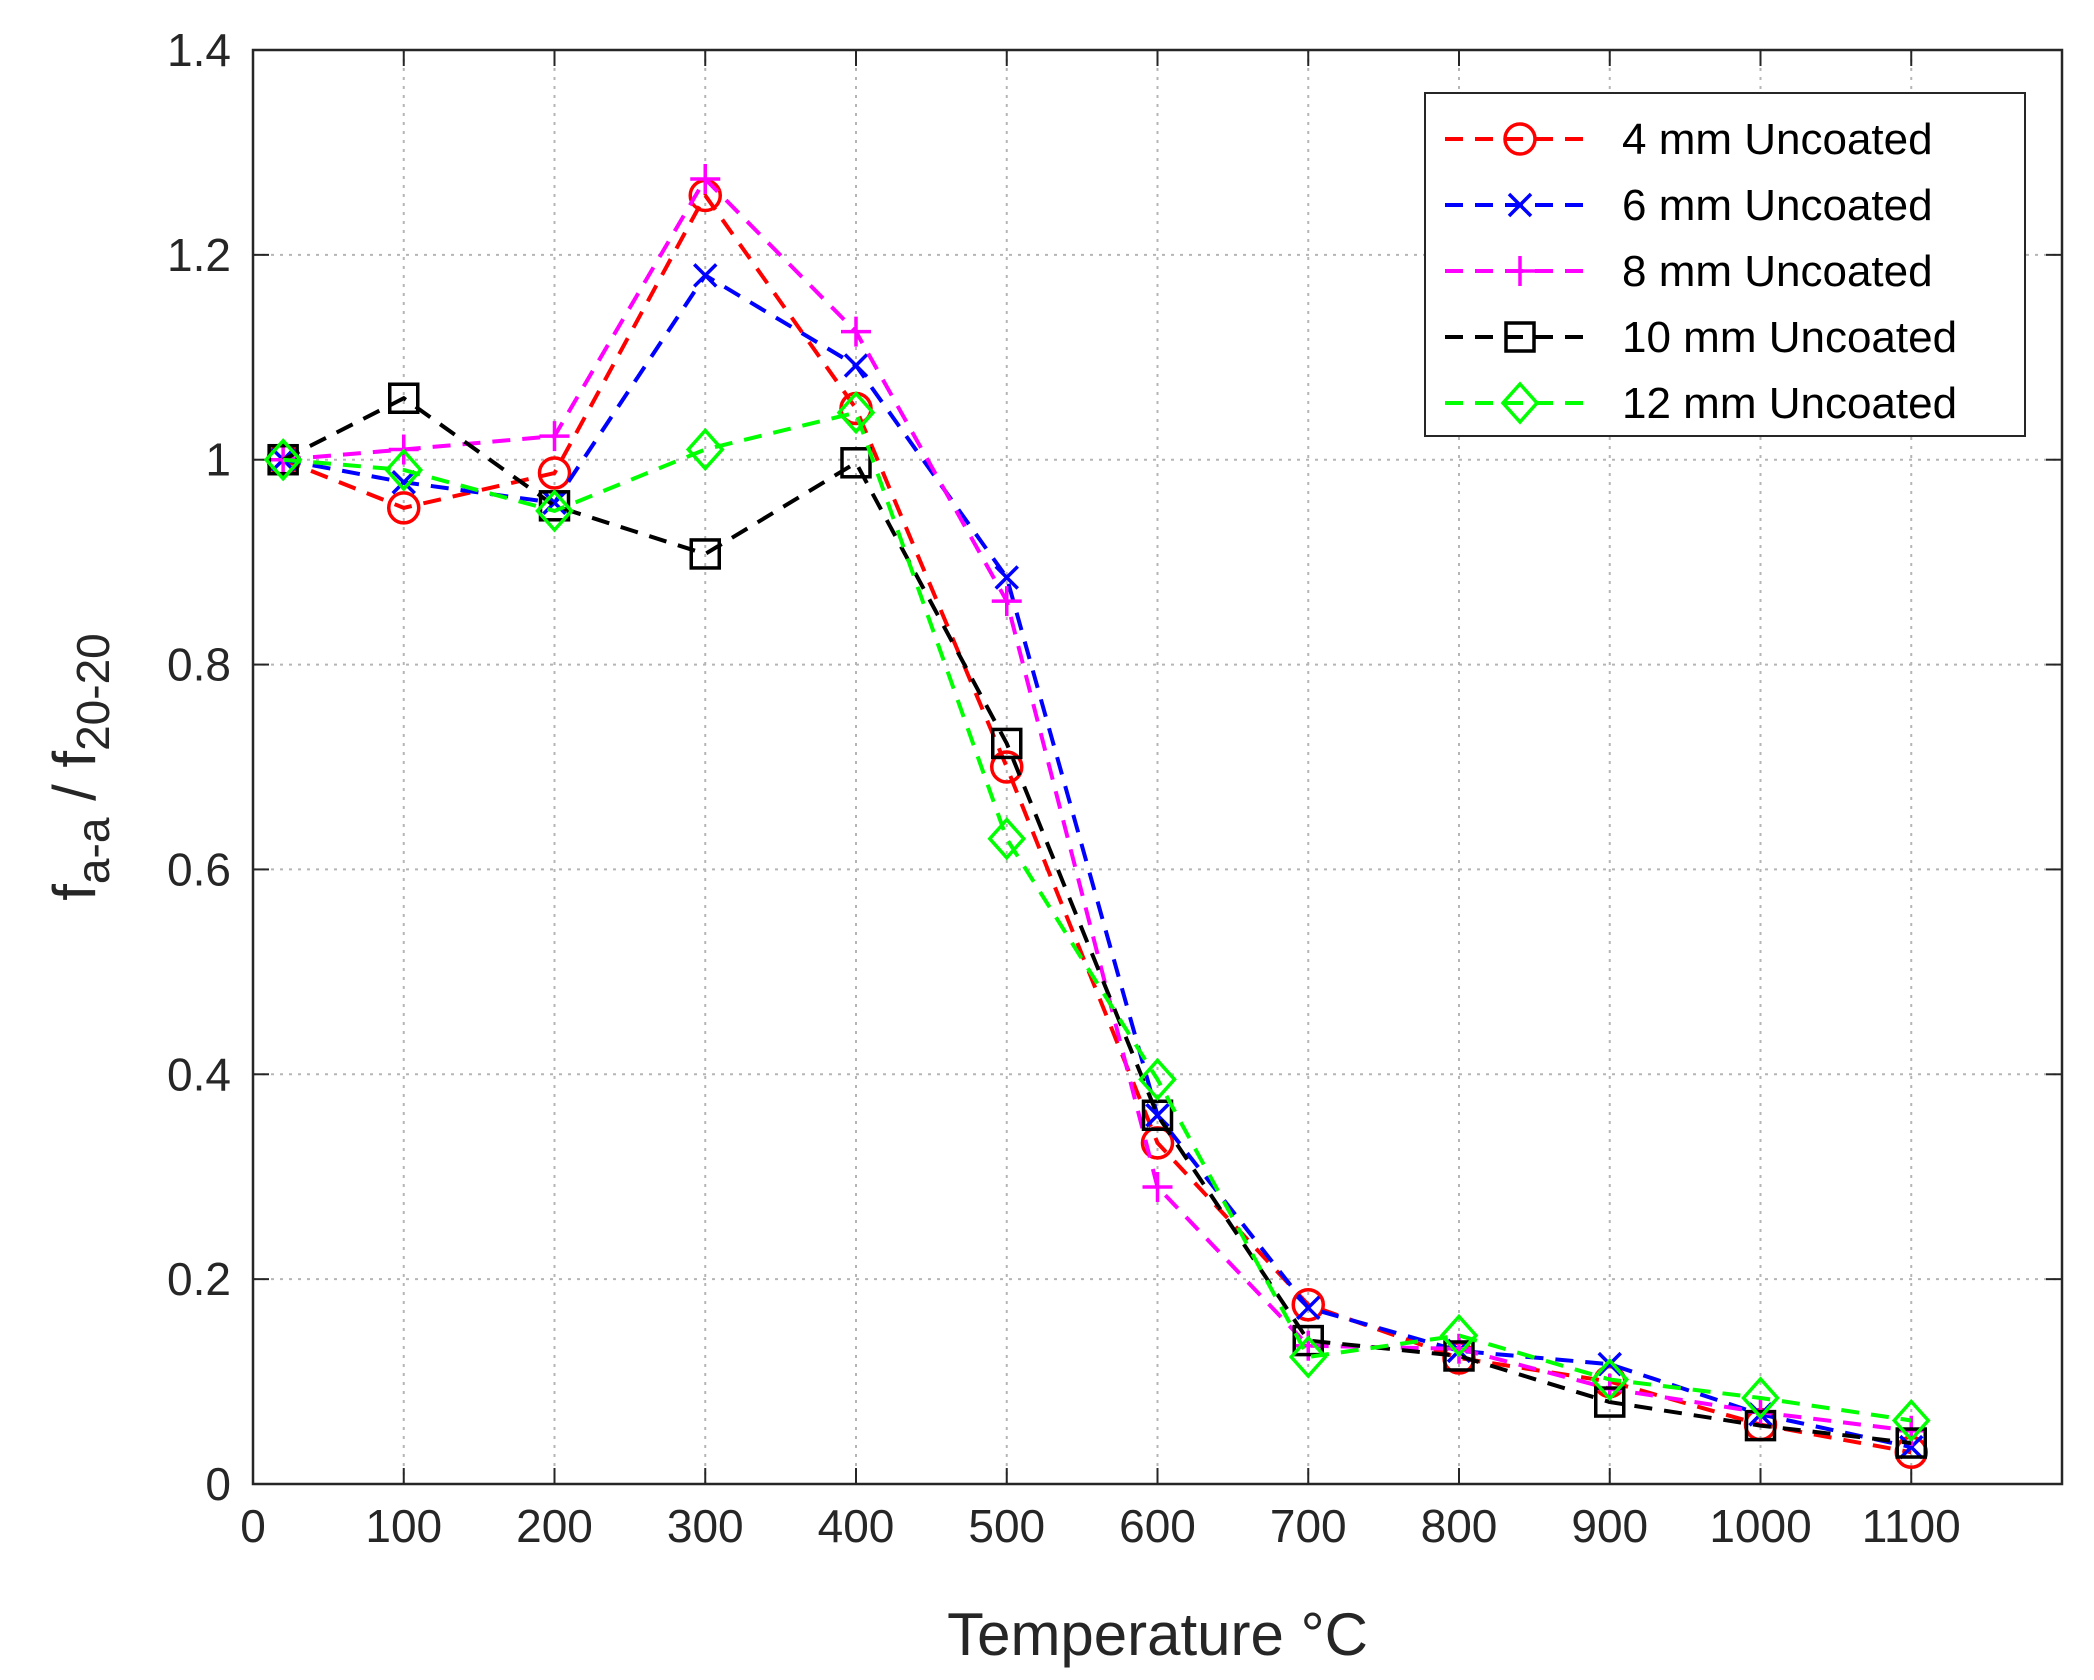  Describe the element at coordinates (1789, 403) in the screenshot. I see `legend-label: 12 mm Uncoated` at that location.